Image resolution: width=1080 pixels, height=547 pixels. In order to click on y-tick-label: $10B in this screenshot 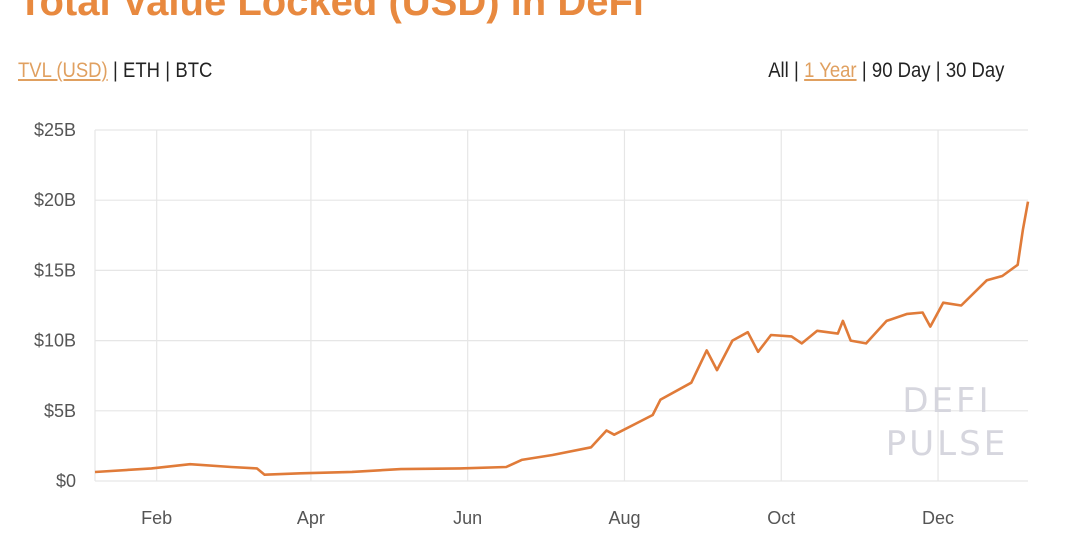, I will do `click(55, 341)`.